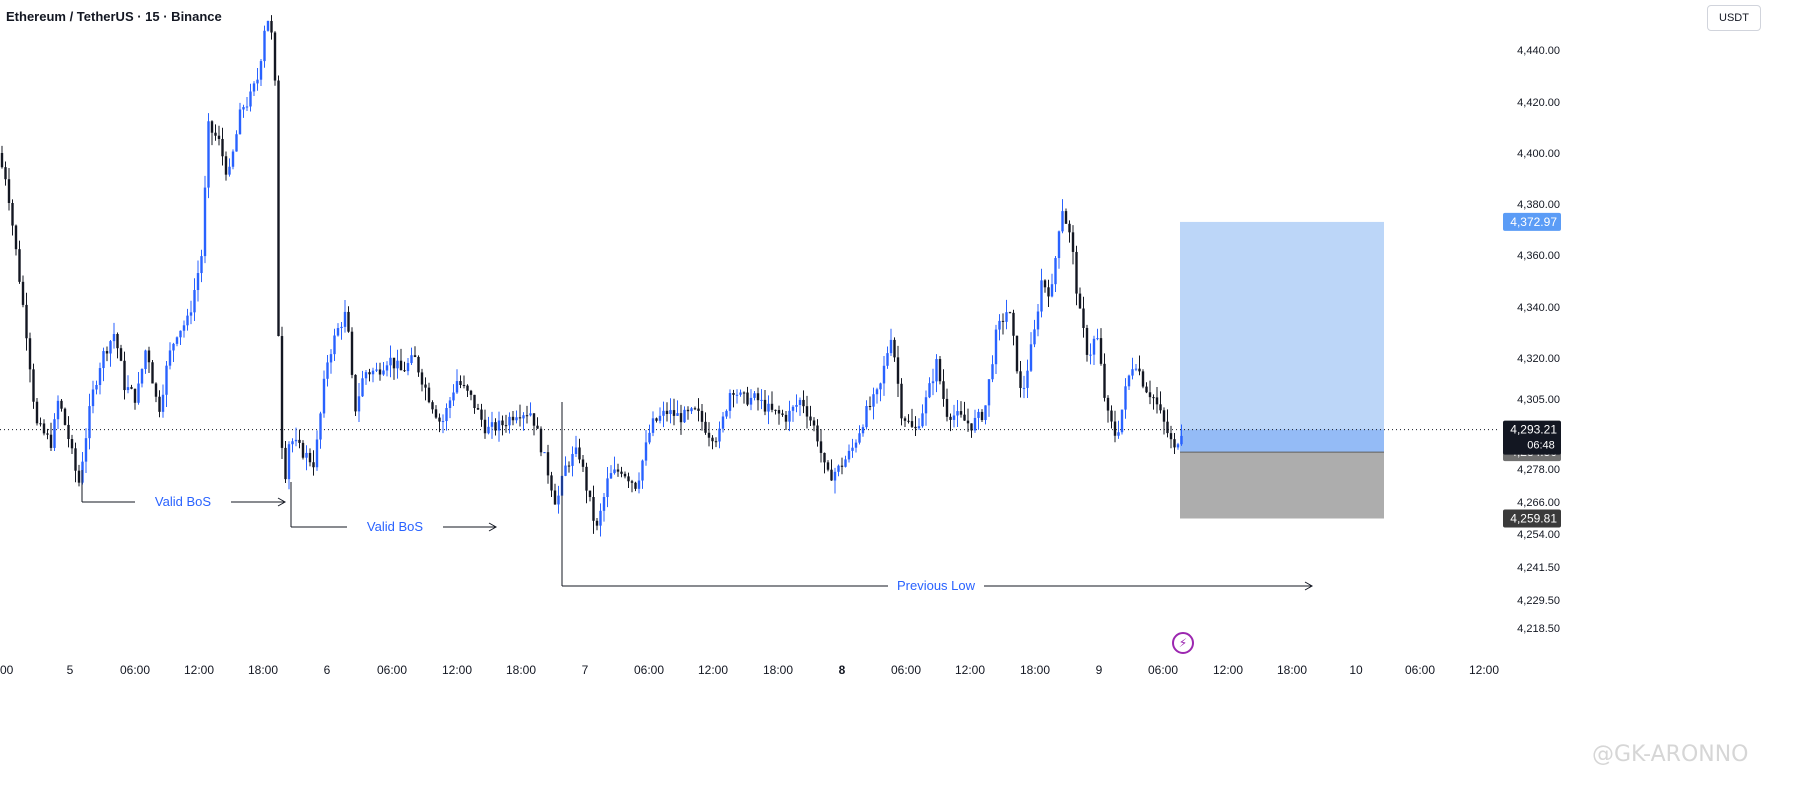 The image size is (1802, 785). What do you see at coordinates (1538, 601) in the screenshot?
I see `y-tick-label: 4,229.50` at bounding box center [1538, 601].